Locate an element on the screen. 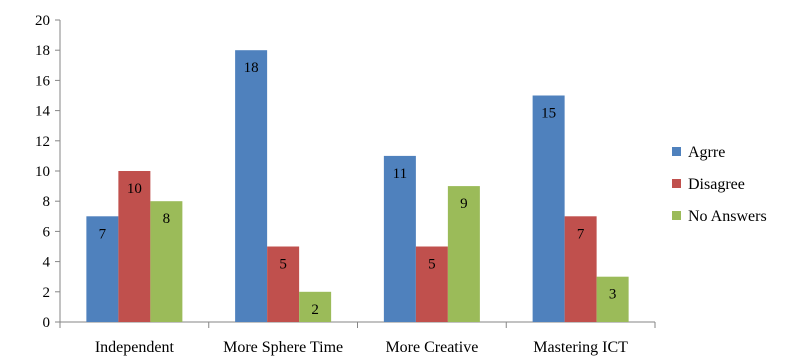  legend: Agrre Disagree No Answers is located at coordinates (719, 184).